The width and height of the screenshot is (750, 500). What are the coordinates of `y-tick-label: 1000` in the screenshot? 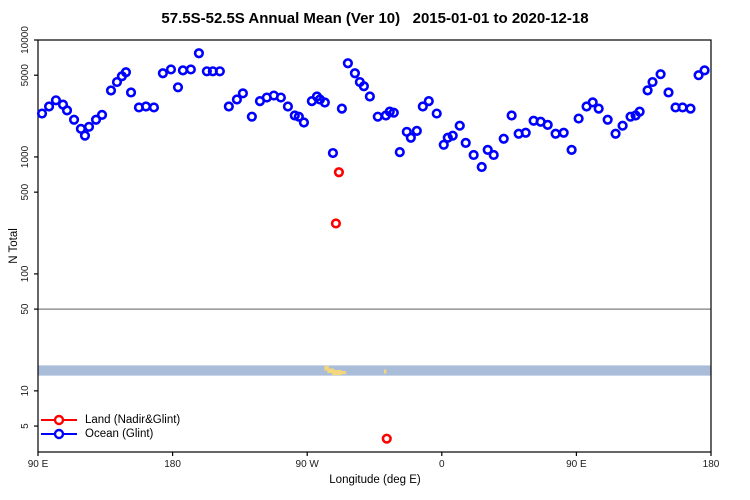 It's located at (25, 156).